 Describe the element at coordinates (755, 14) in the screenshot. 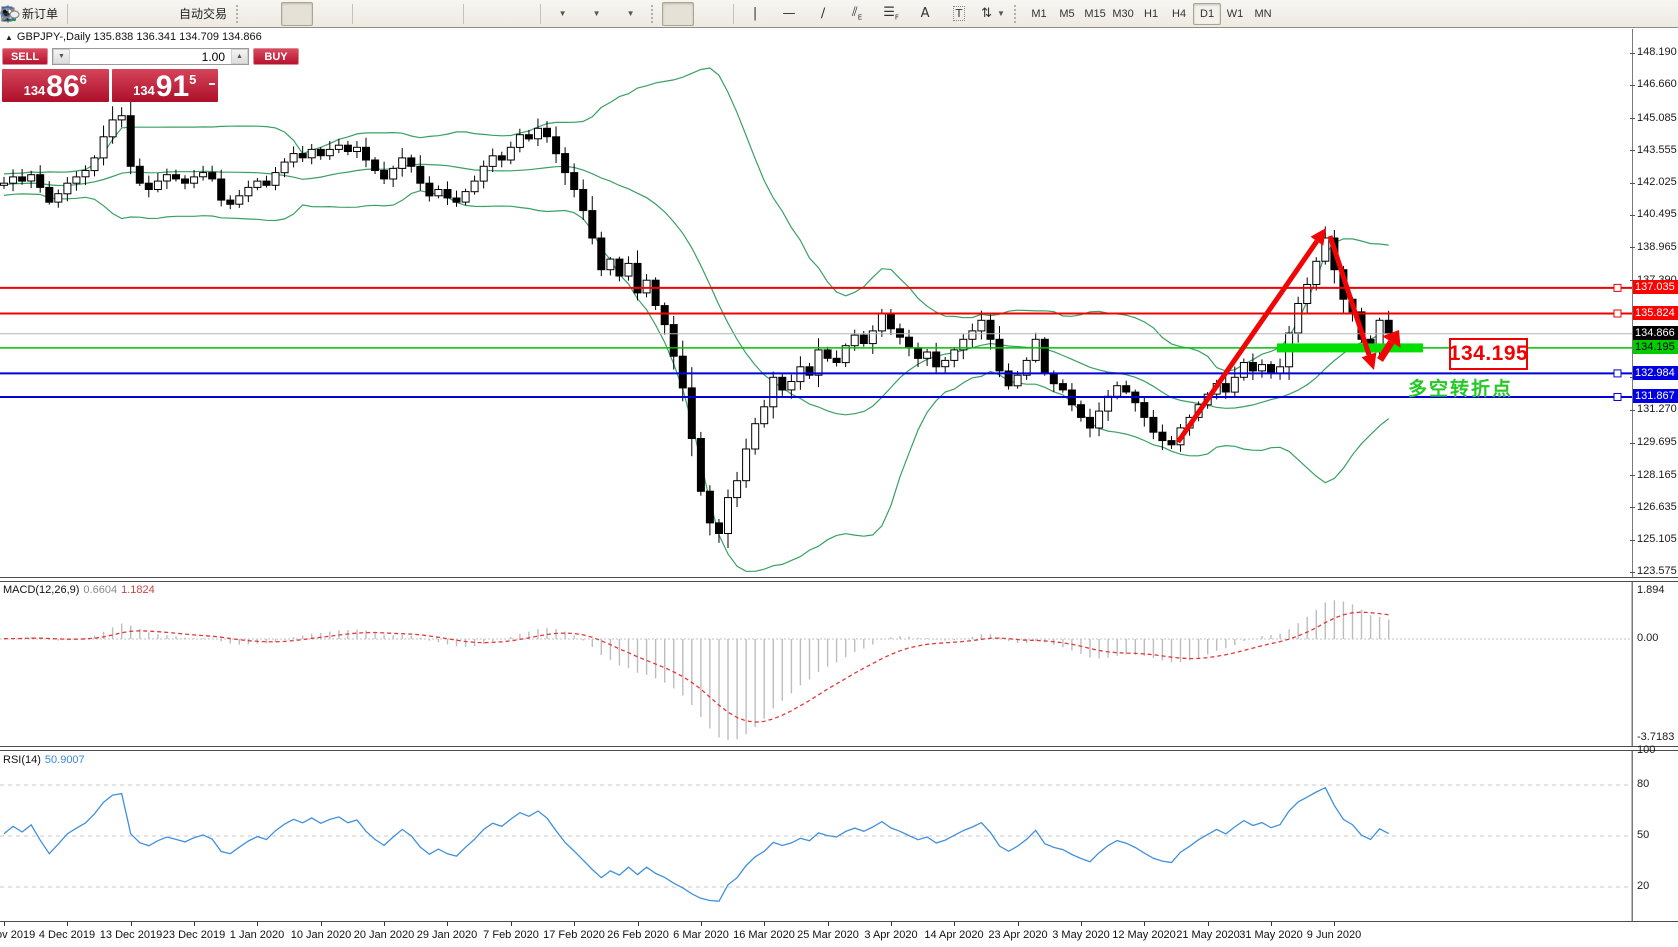

I see `vertical-line-button: |` at that location.